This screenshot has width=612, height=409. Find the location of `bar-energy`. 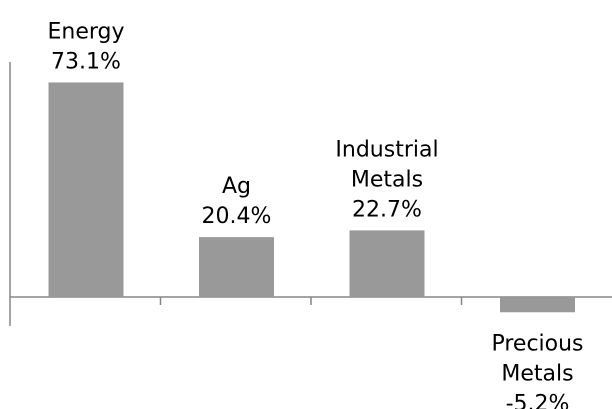

bar-energy is located at coordinates (86, 189).